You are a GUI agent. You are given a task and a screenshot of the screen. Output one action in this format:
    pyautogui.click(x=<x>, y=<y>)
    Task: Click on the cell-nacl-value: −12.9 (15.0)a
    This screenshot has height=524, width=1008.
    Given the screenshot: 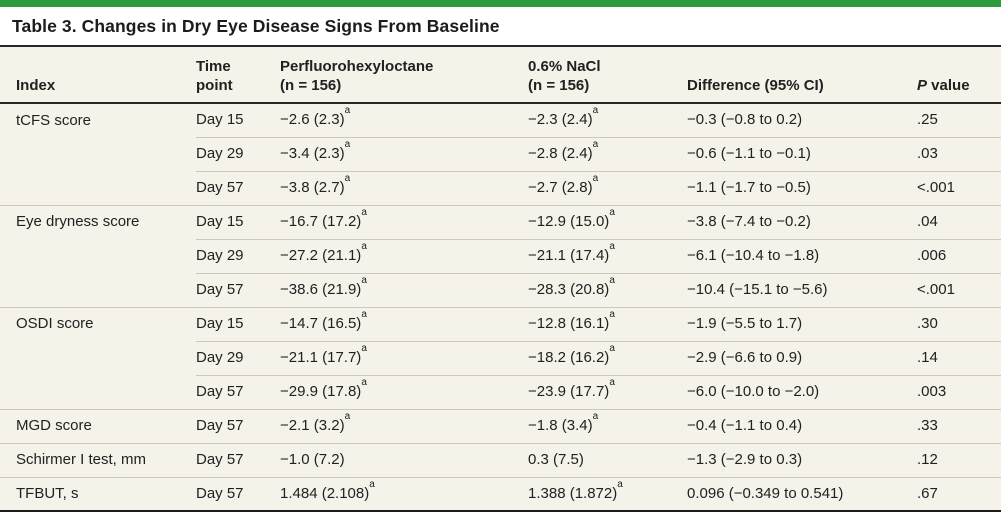 What is the action you would take?
    pyautogui.click(x=607, y=221)
    